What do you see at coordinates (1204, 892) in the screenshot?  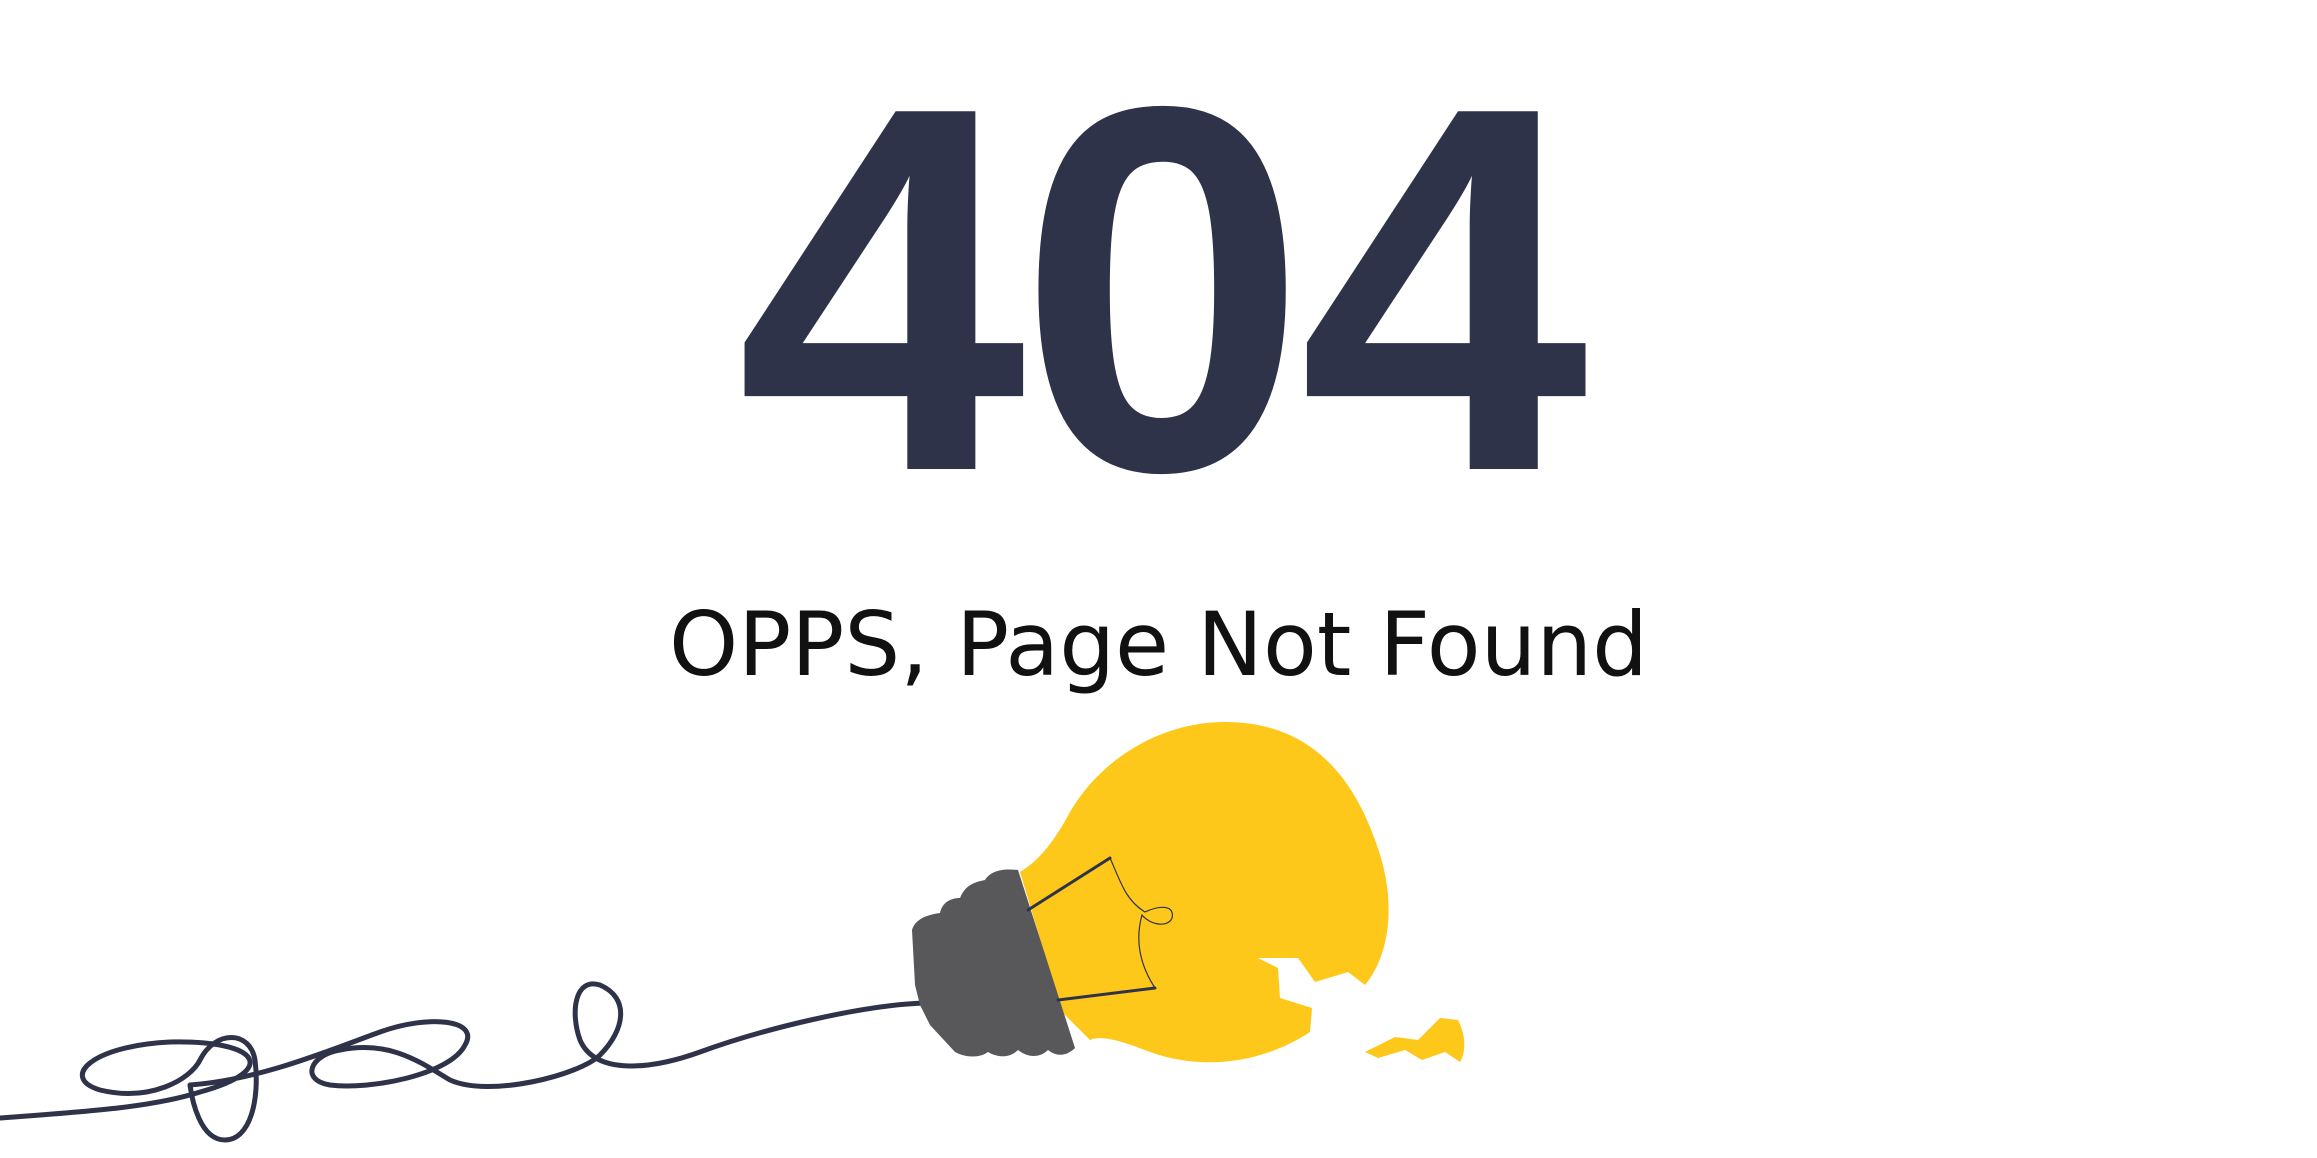 I see `bulb-glass` at bounding box center [1204, 892].